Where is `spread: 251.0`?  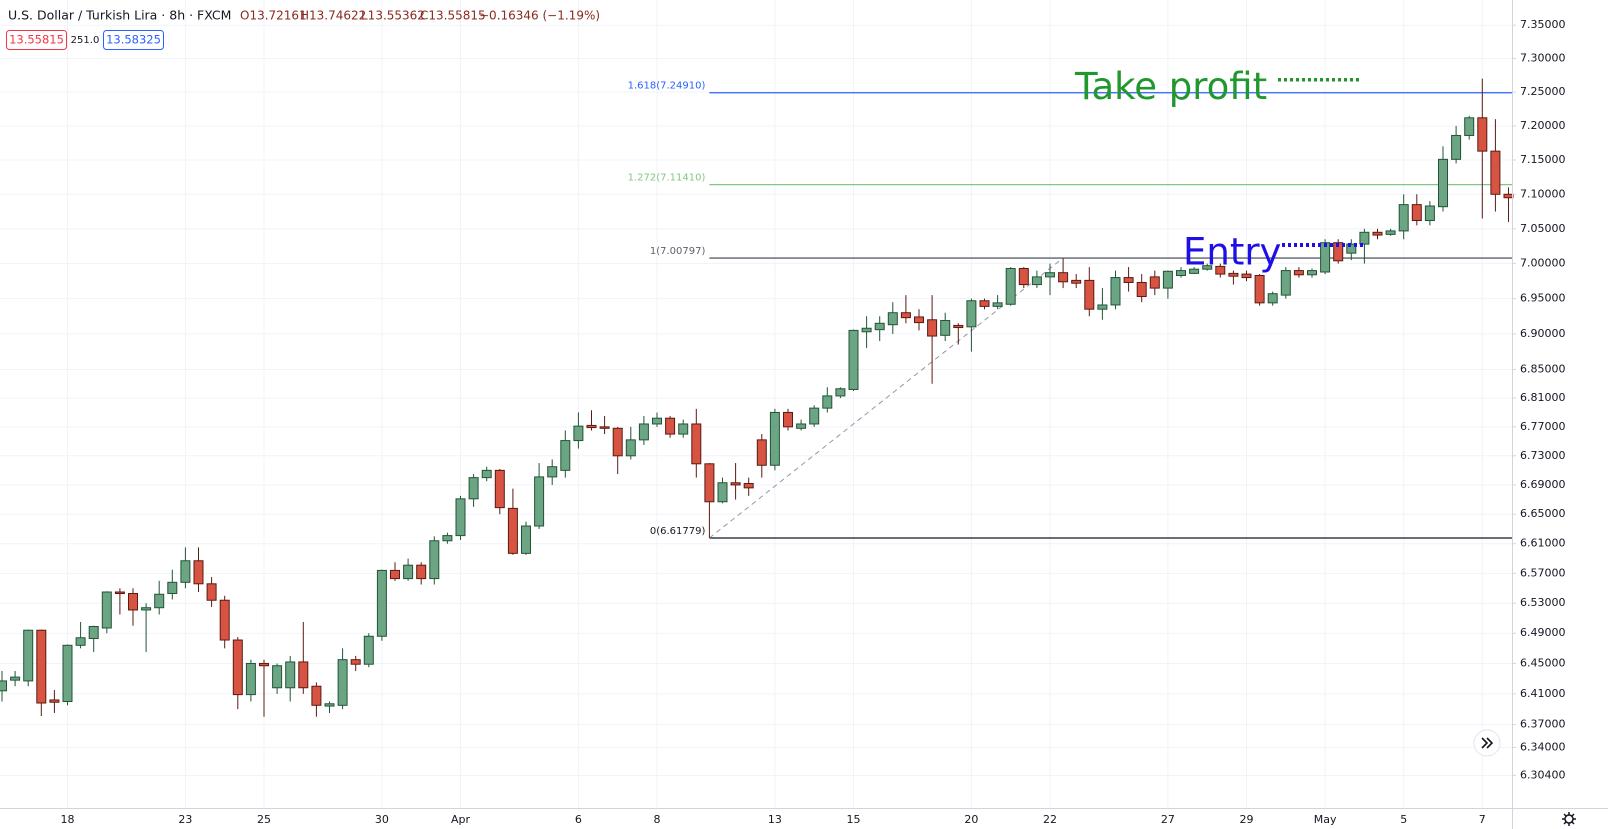
spread: 251.0 is located at coordinates (85, 40).